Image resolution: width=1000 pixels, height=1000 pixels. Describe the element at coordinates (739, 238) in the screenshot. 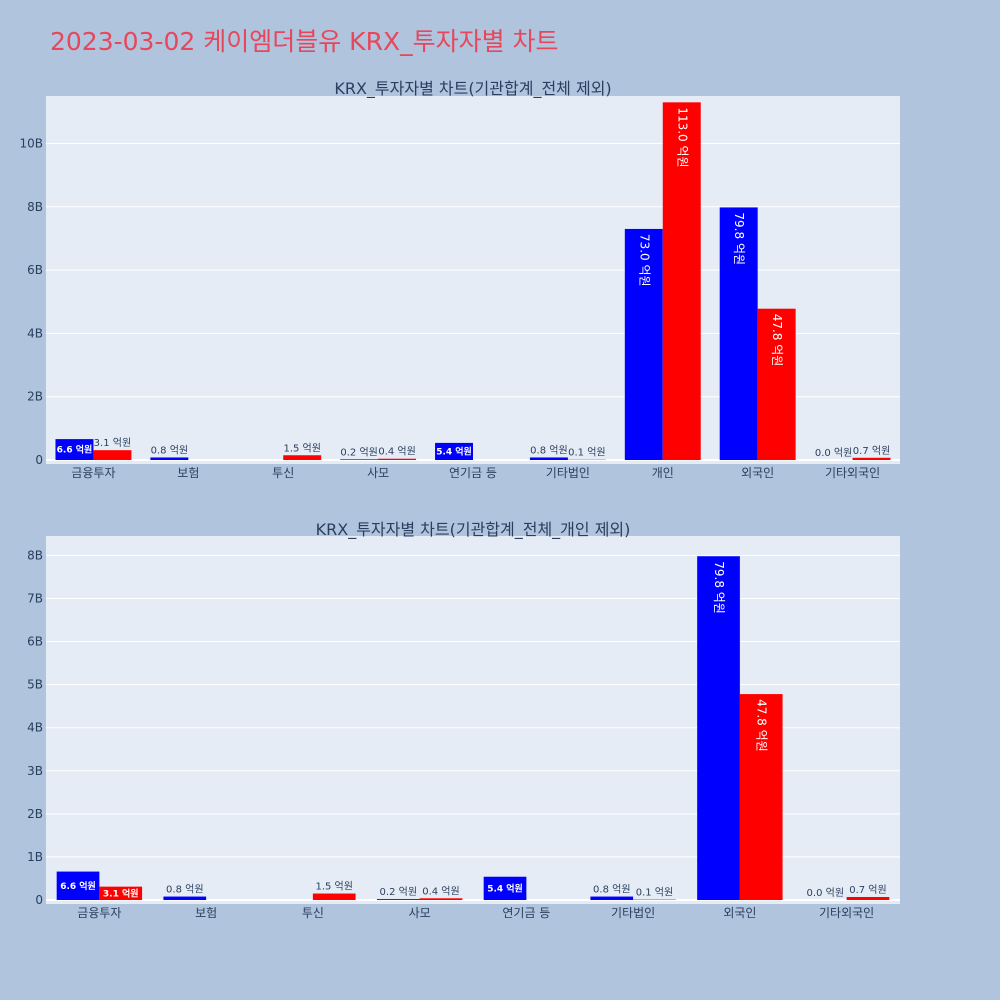

I see `chart1-data-label: 79.8 억원` at that location.